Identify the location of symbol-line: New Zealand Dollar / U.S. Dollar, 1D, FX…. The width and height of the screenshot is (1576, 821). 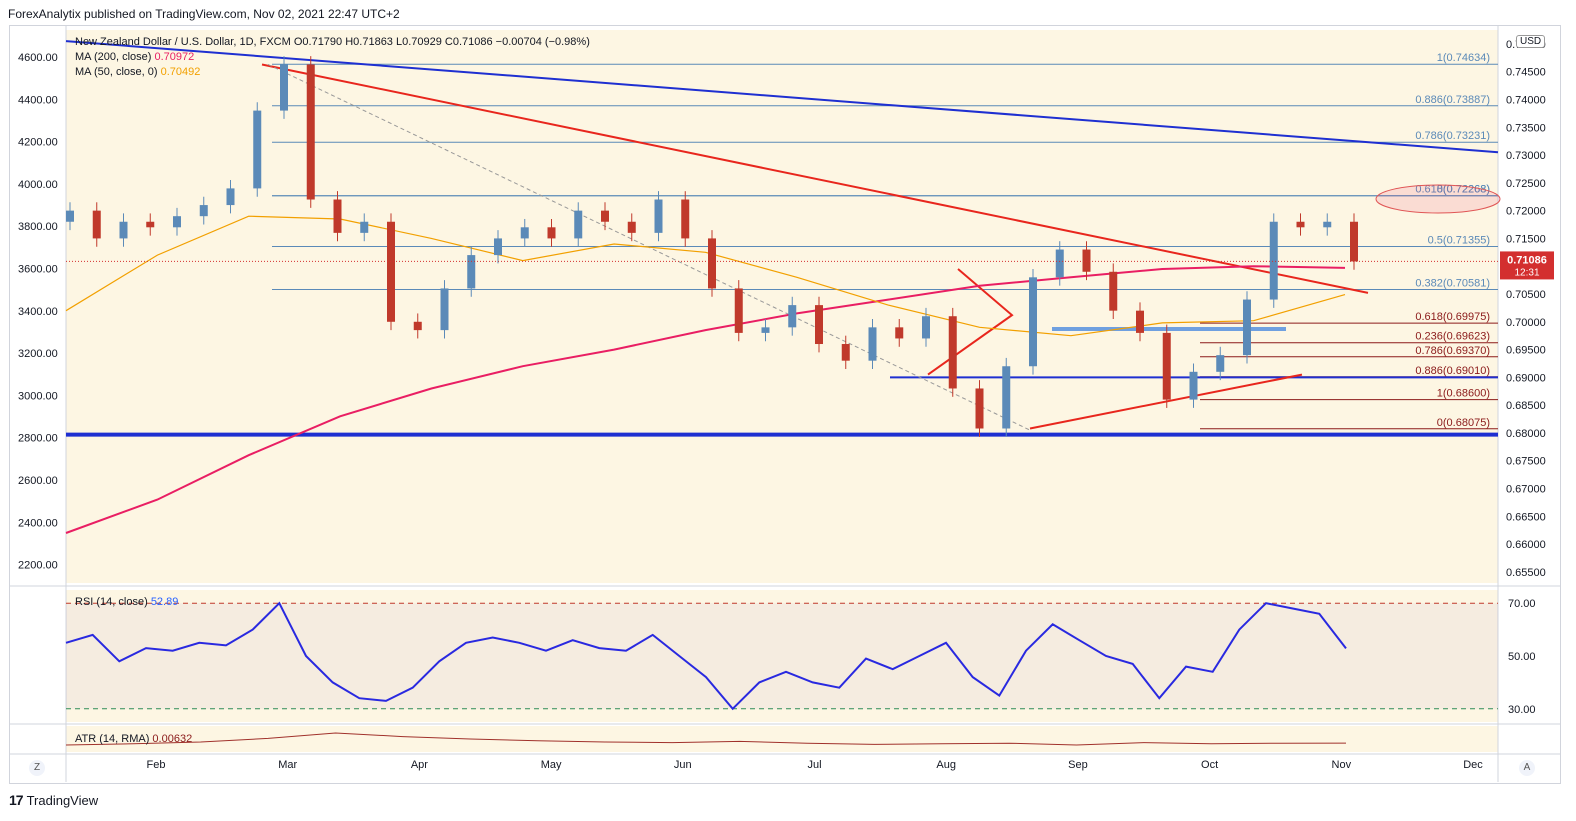
(332, 42).